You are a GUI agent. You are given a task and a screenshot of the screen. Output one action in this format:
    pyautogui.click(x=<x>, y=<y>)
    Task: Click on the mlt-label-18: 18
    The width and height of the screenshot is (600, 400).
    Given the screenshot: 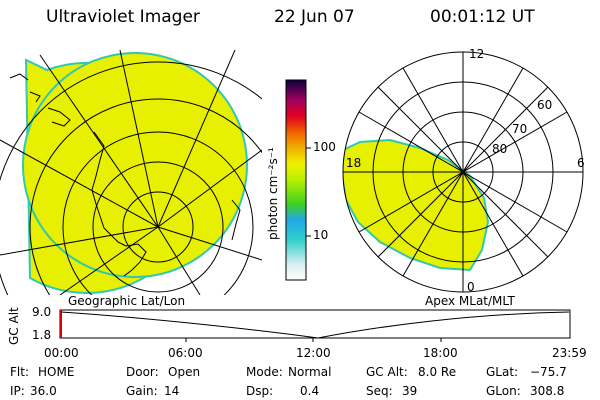 What is the action you would take?
    pyautogui.click(x=354, y=163)
    